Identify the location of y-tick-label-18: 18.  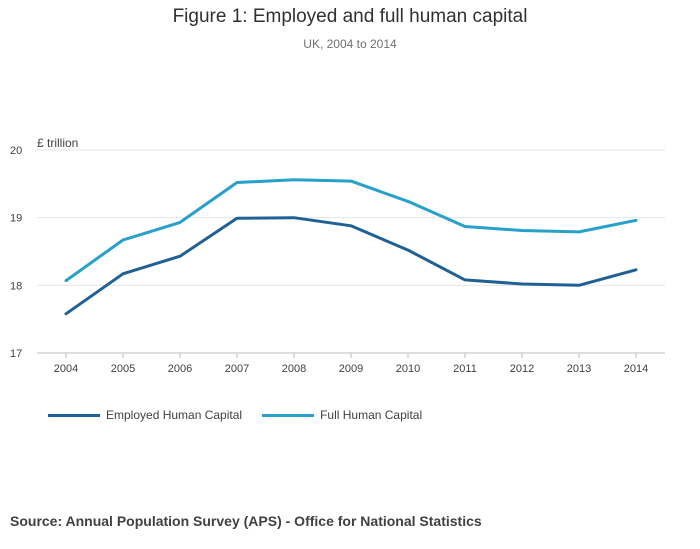
(16, 286).